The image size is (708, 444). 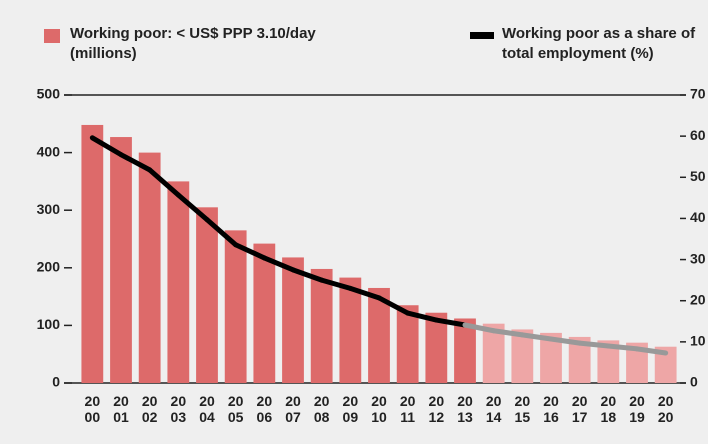 I want to click on legend-swatch-bar, so click(x=52, y=36).